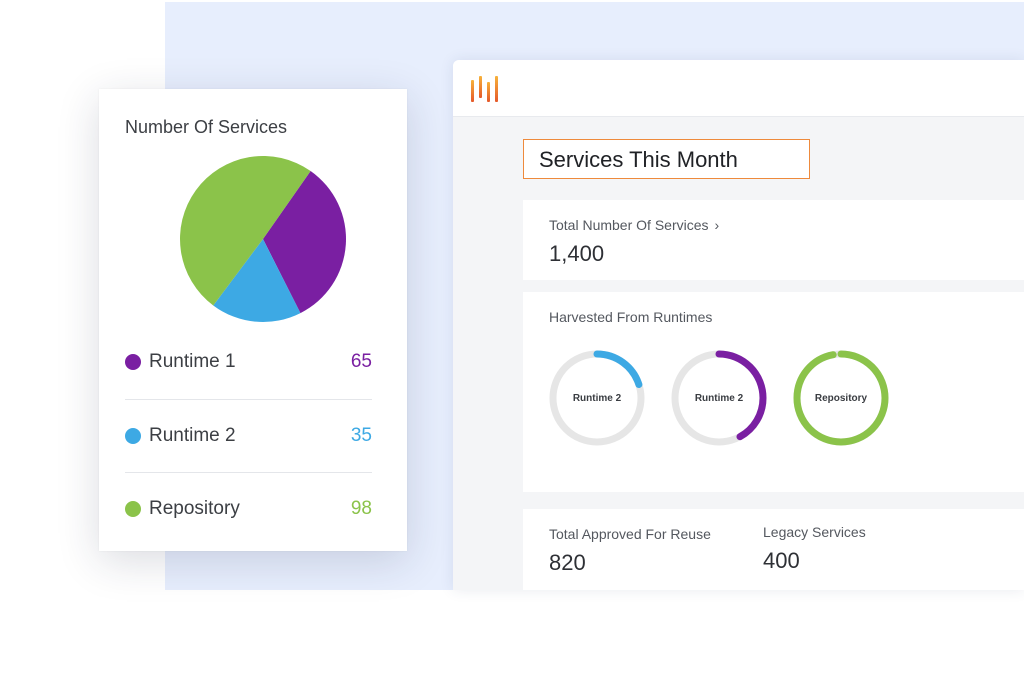  I want to click on top-bar, so click(738, 88).